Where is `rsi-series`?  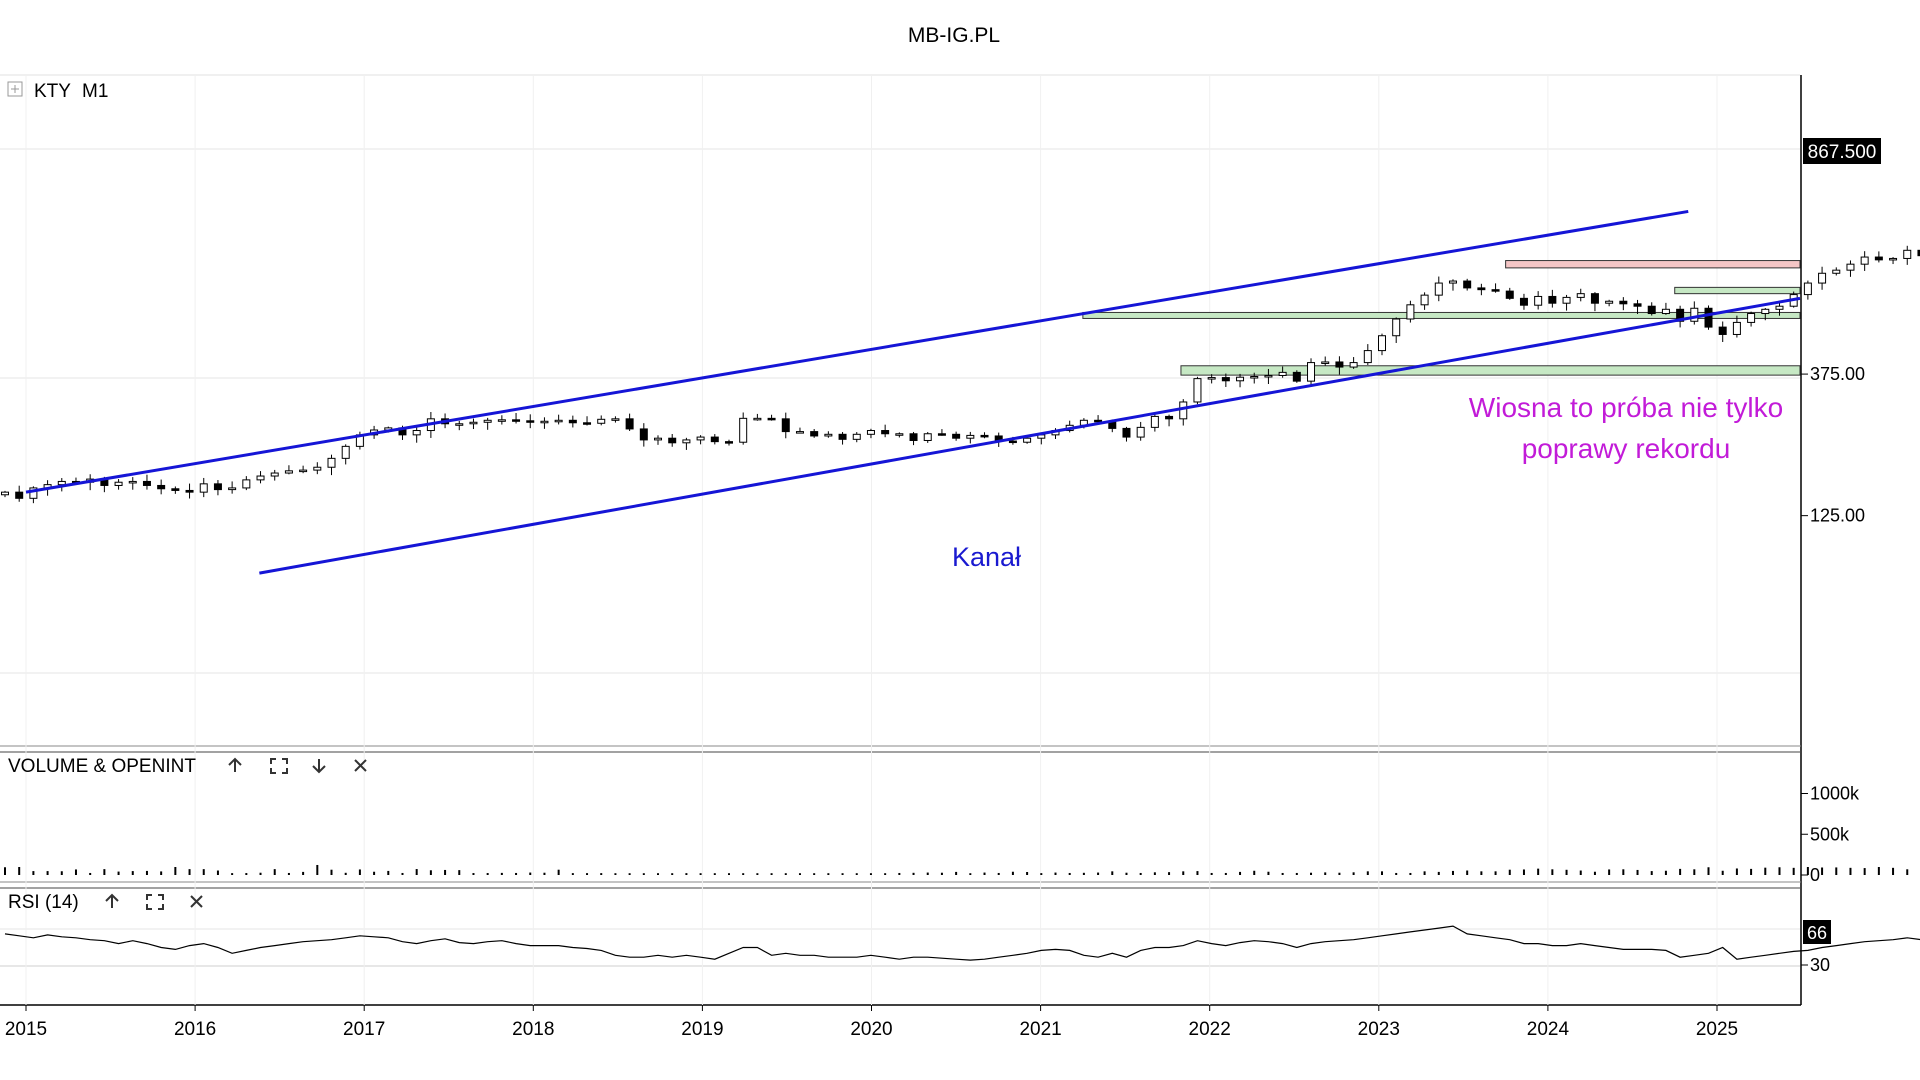 rsi-series is located at coordinates (962, 943).